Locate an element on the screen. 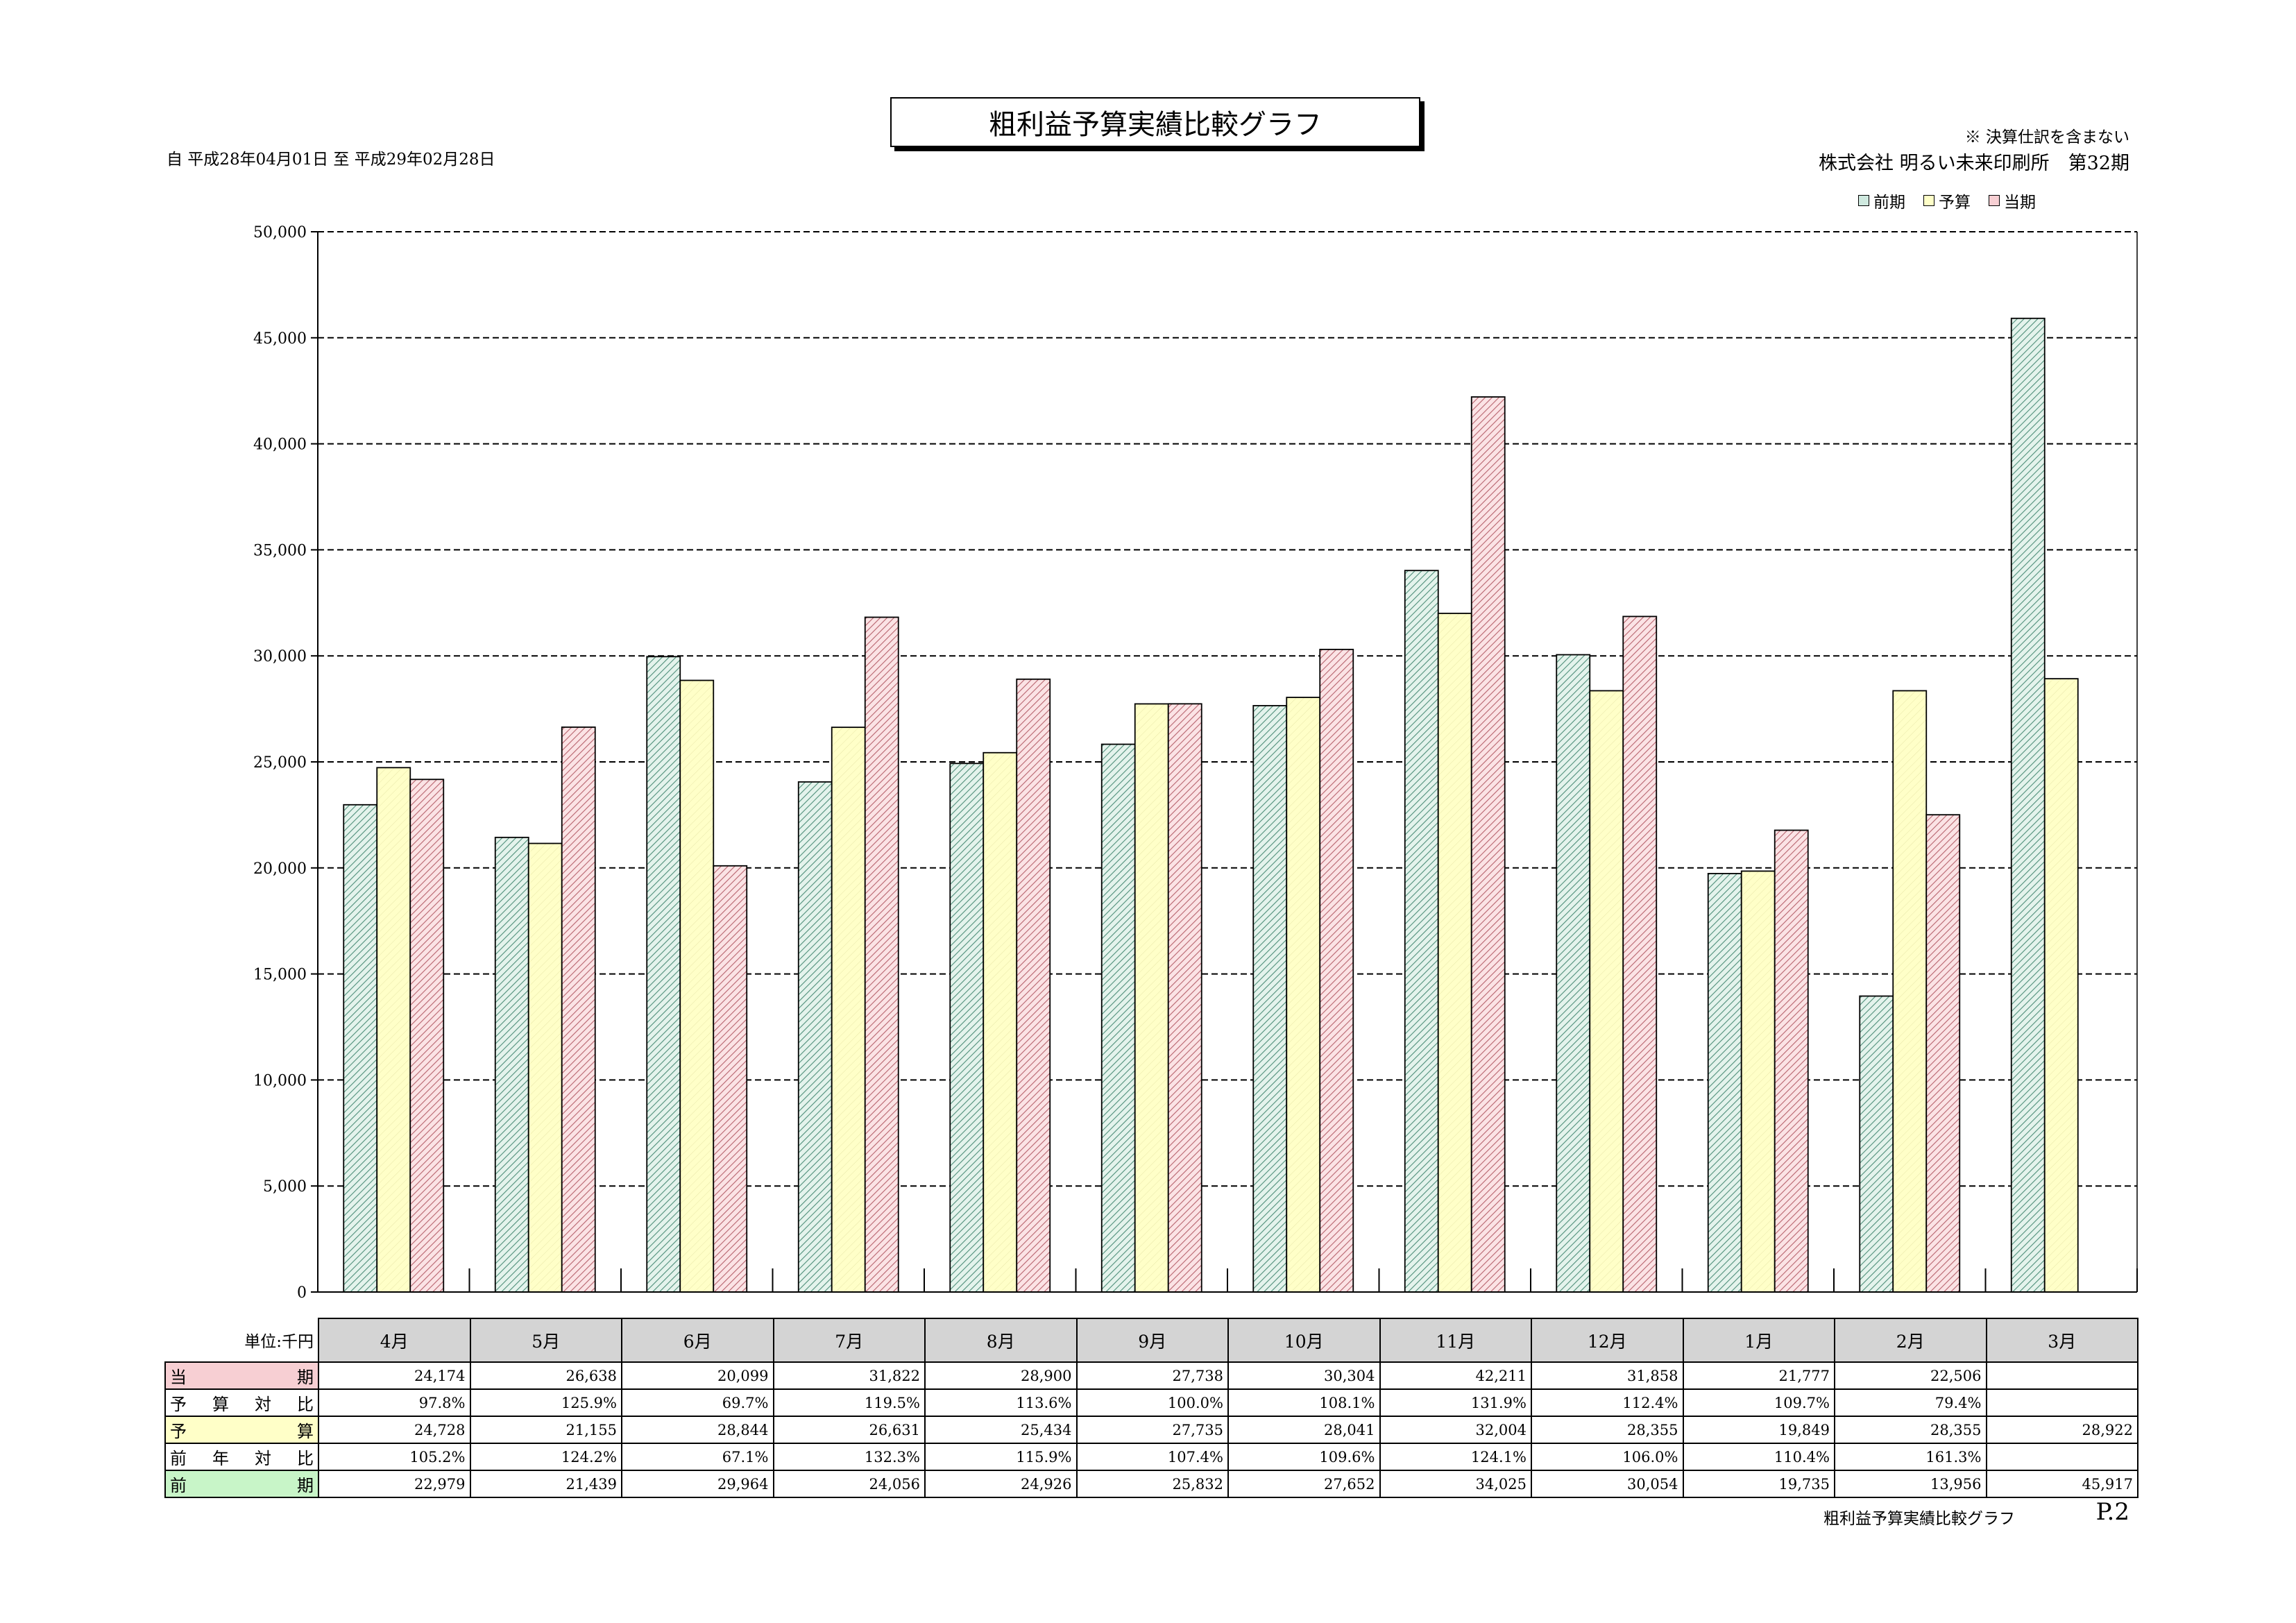 Image resolution: width=2296 pixels, height=1623 pixels. legend-label-current: 当期 is located at coordinates (2020, 203).